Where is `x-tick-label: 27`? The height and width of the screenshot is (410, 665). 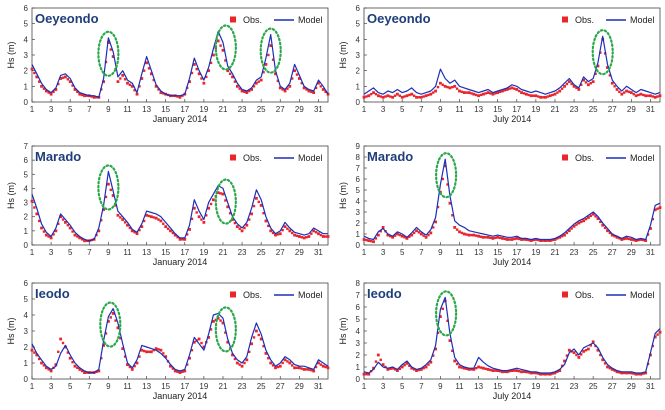 x-tick-label: 27 is located at coordinates (280, 109).